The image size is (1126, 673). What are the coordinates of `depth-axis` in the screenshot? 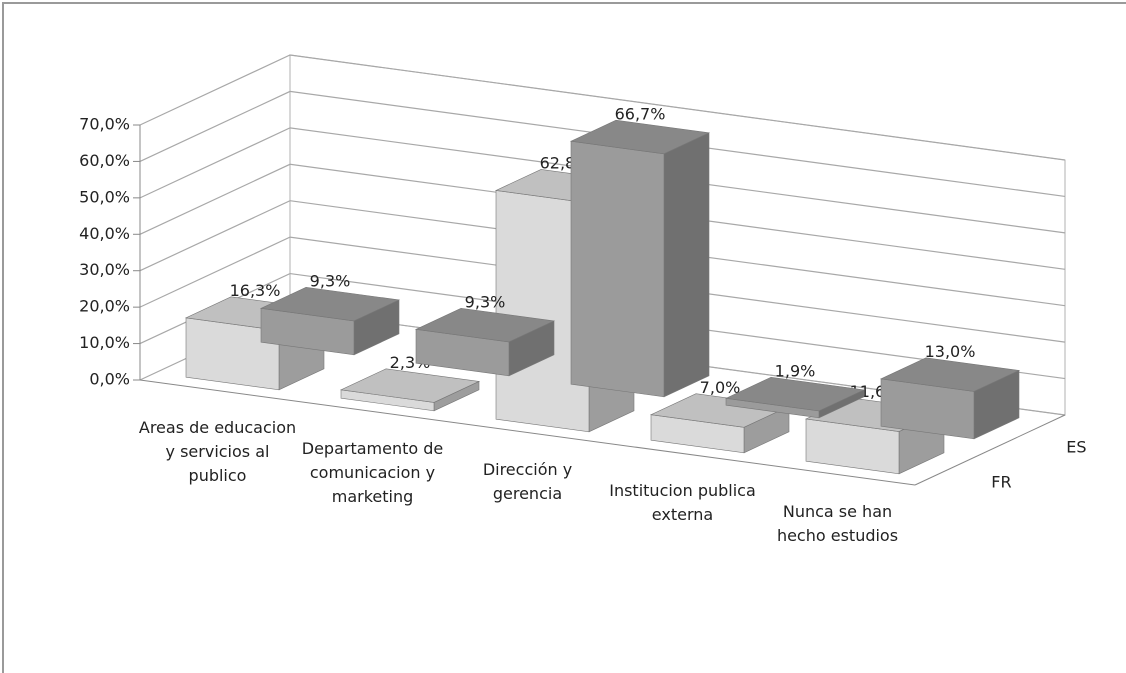 It's located at (990, 450).